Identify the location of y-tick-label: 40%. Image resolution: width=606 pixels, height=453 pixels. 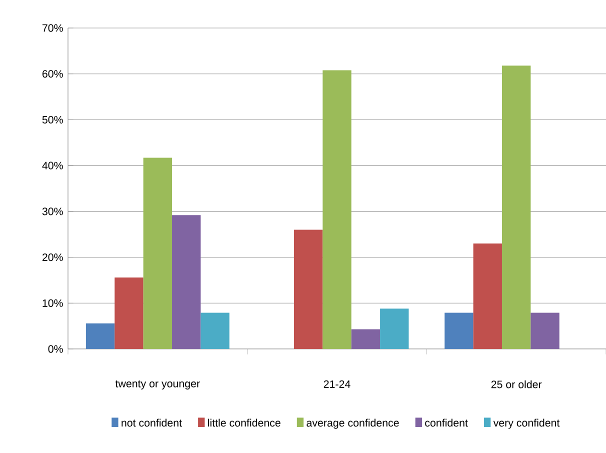
(52, 166).